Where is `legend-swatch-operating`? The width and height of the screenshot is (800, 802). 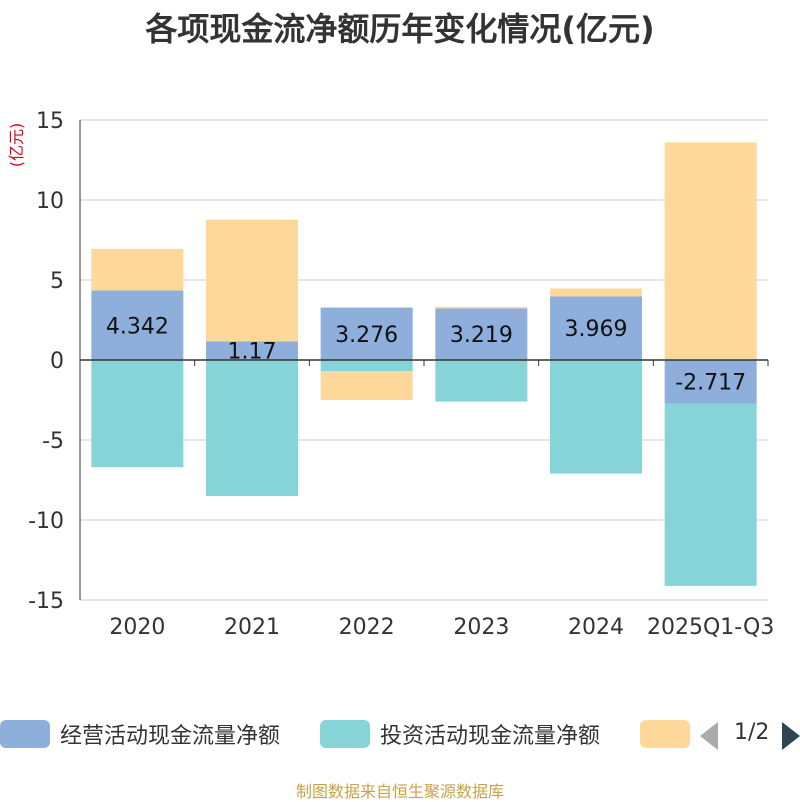 legend-swatch-operating is located at coordinates (25, 734).